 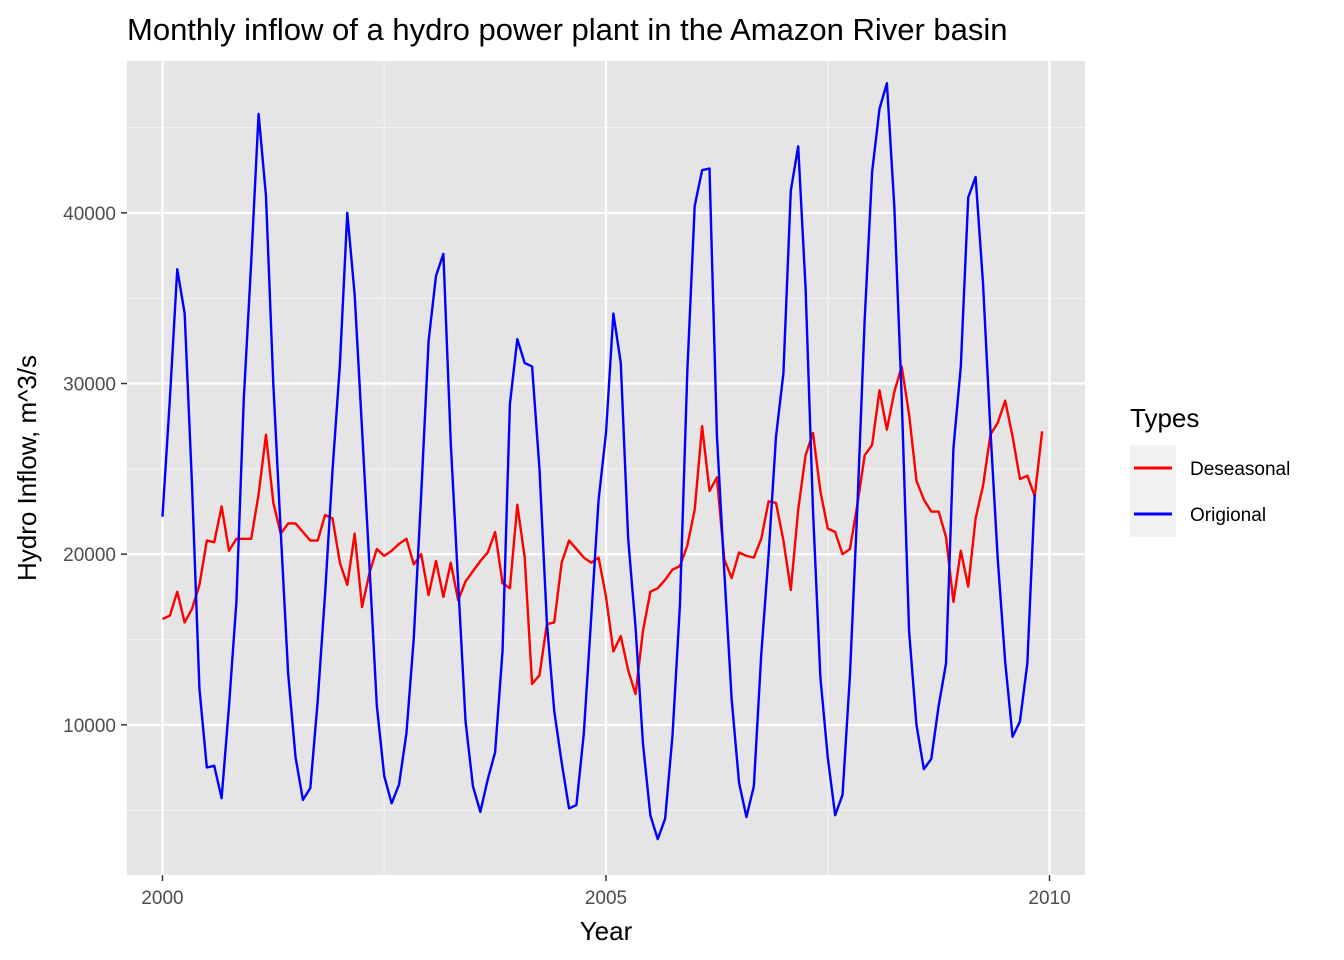 What do you see at coordinates (95, 470) in the screenshot?
I see `y-axis-ticks: 10000 20000 30000 40000` at bounding box center [95, 470].